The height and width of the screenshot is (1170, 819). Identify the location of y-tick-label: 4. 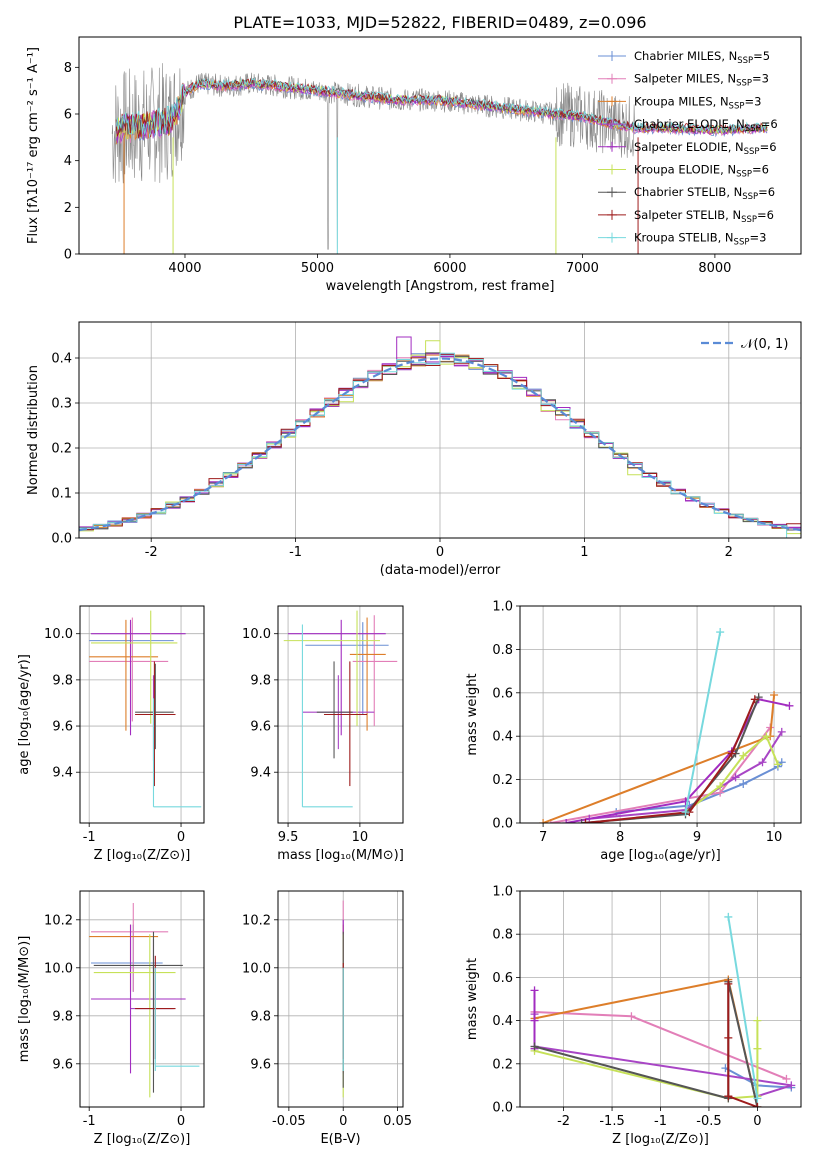
(68, 161).